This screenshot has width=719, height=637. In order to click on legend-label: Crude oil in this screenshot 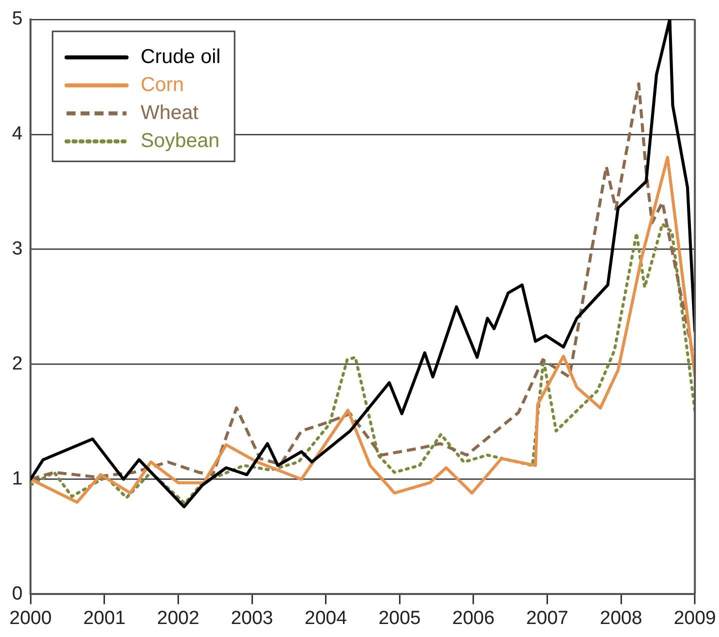, I will do `click(180, 57)`.